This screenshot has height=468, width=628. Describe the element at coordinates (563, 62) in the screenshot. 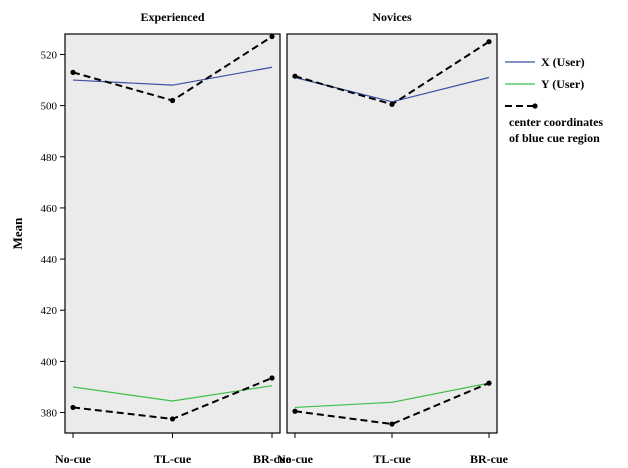

I see `legend-label: X (User)` at that location.